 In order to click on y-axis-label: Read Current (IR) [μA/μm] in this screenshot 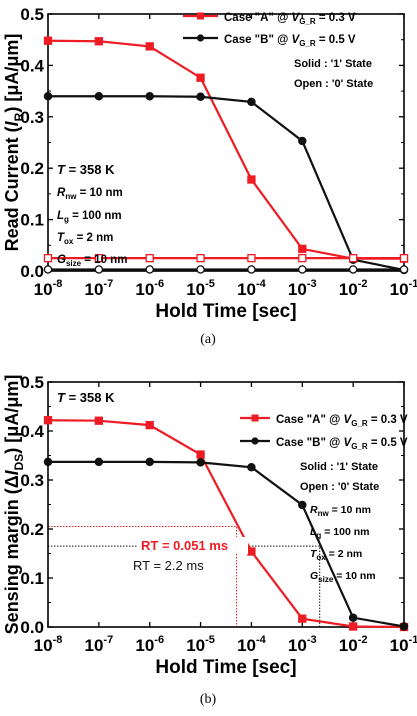, I will do `click(14, 143)`.